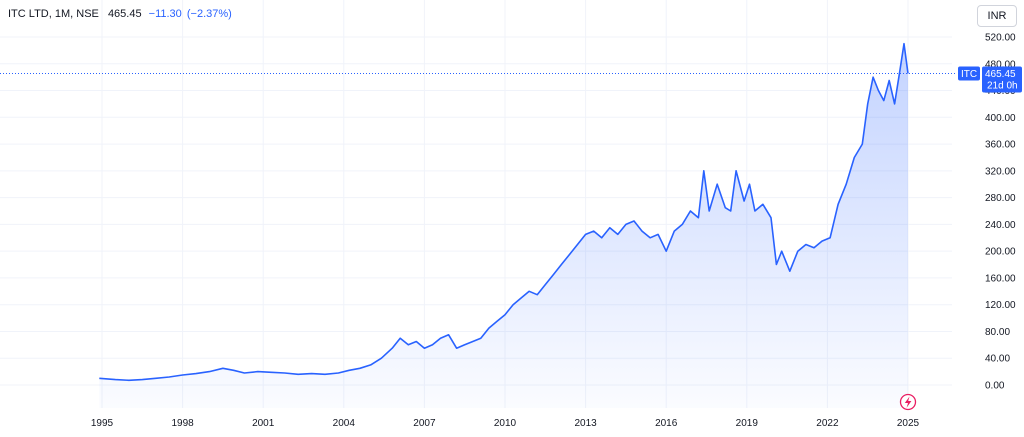 This screenshot has width=1024, height=437. I want to click on price-change: −11.30, so click(165, 14).